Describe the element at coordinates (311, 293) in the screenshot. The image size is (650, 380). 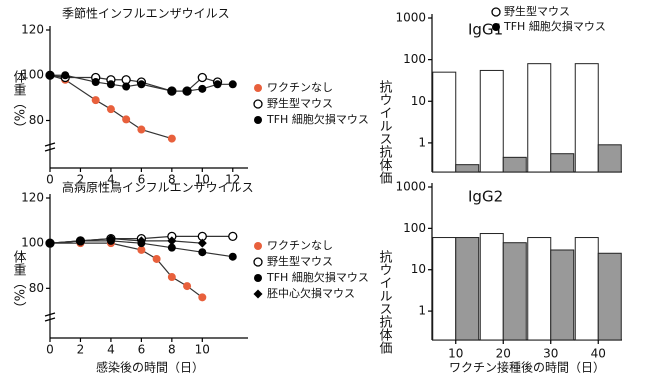
I see `legend-label: 胚中心欠損マウス` at that location.